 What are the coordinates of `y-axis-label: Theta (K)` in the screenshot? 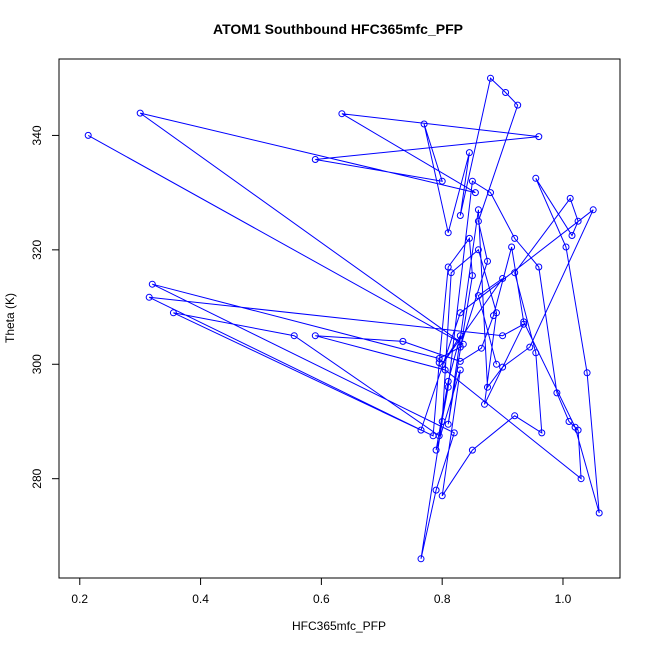 It's located at (10, 318).